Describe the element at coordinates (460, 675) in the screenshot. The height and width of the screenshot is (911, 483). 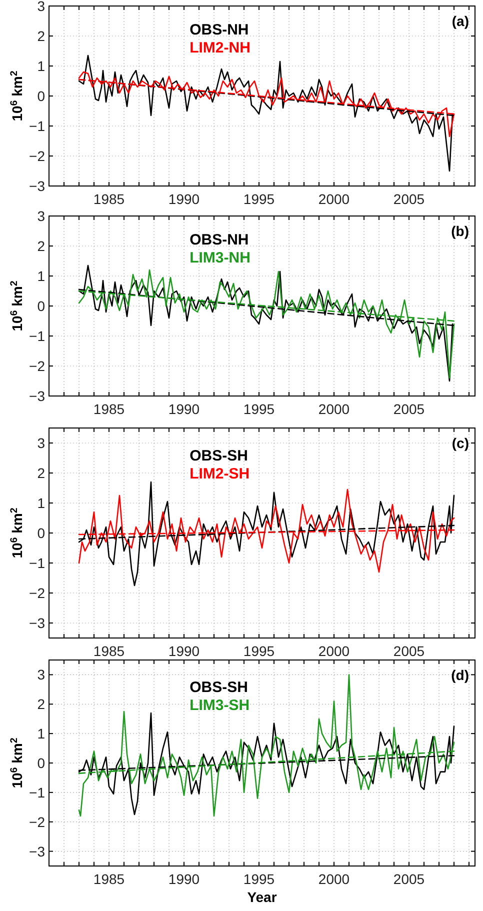
I see `annotation: (d)` at that location.